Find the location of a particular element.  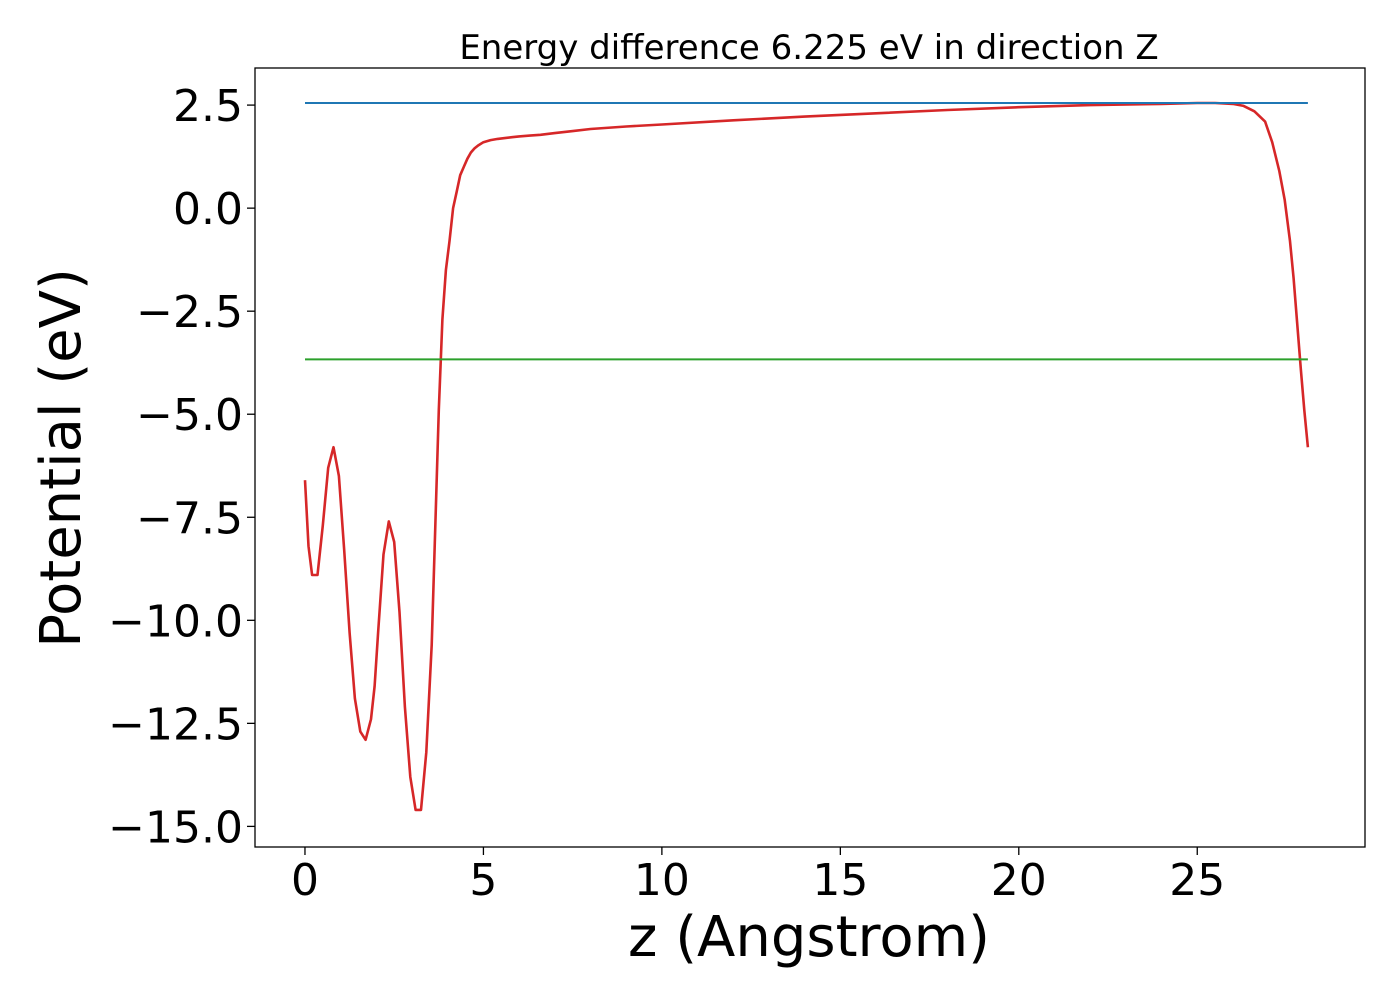

y-tick-label: 0.0 is located at coordinates (208, 209).